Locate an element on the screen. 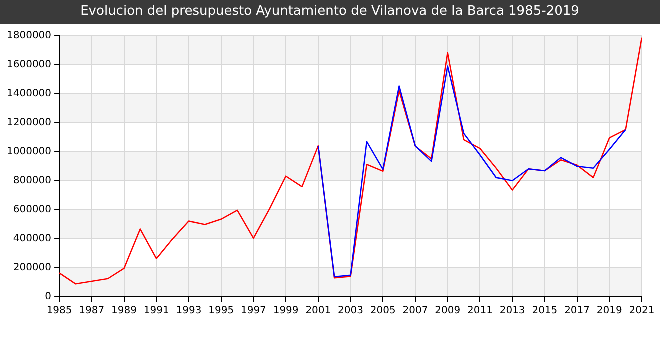 This screenshot has height=350, width=660. x-tick-label: 2009 is located at coordinates (448, 311).